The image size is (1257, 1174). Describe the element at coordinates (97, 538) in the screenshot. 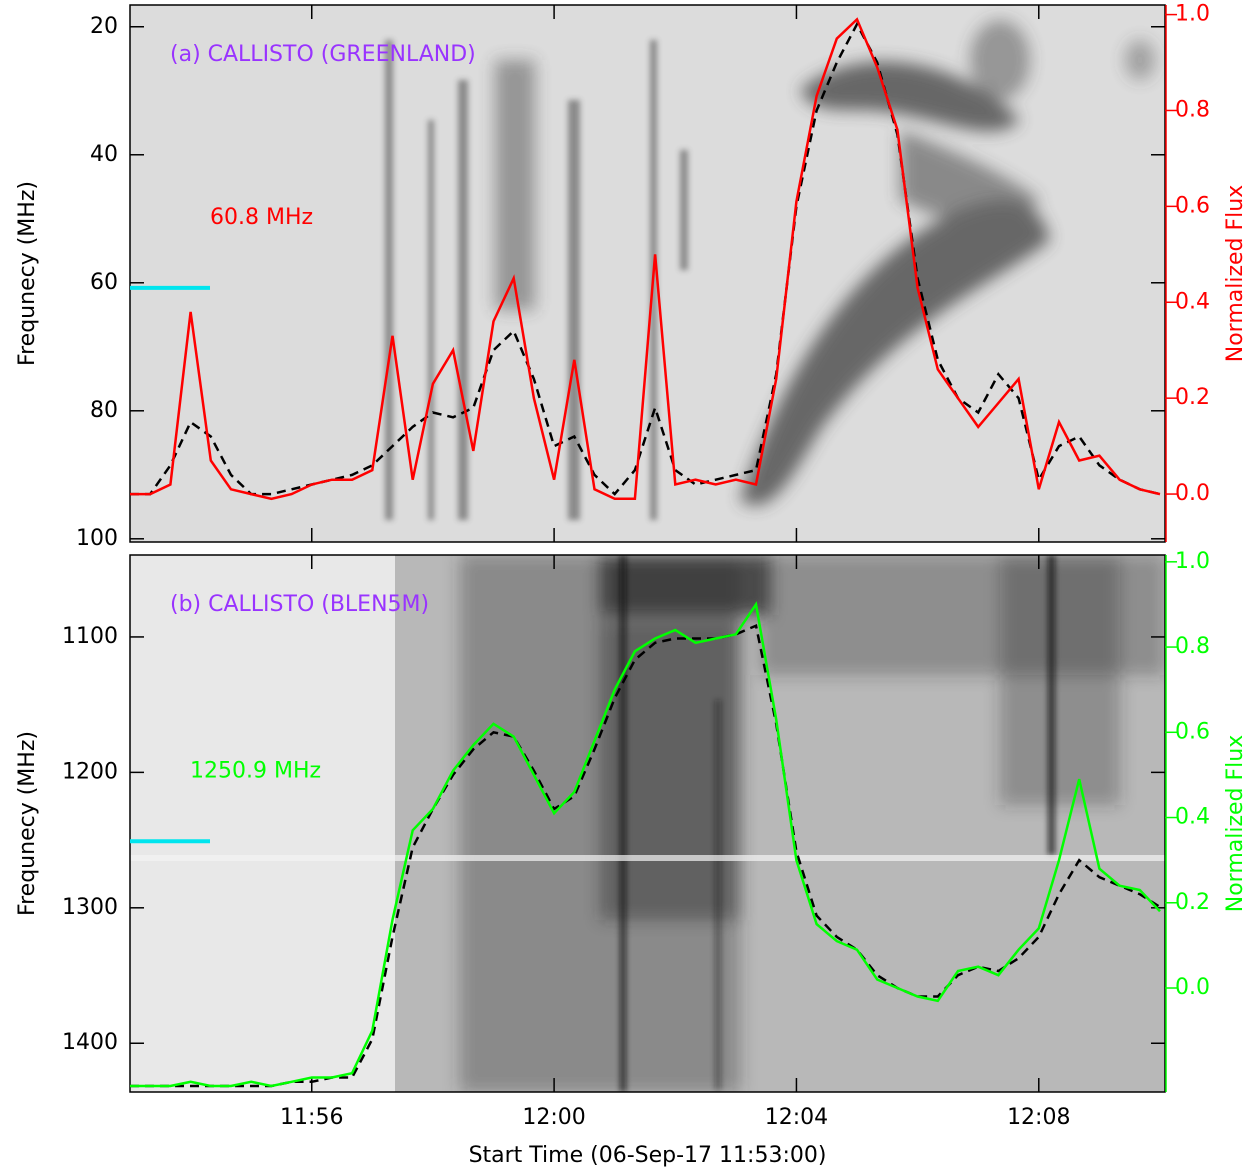

I see `y-tick-label: 100` at that location.